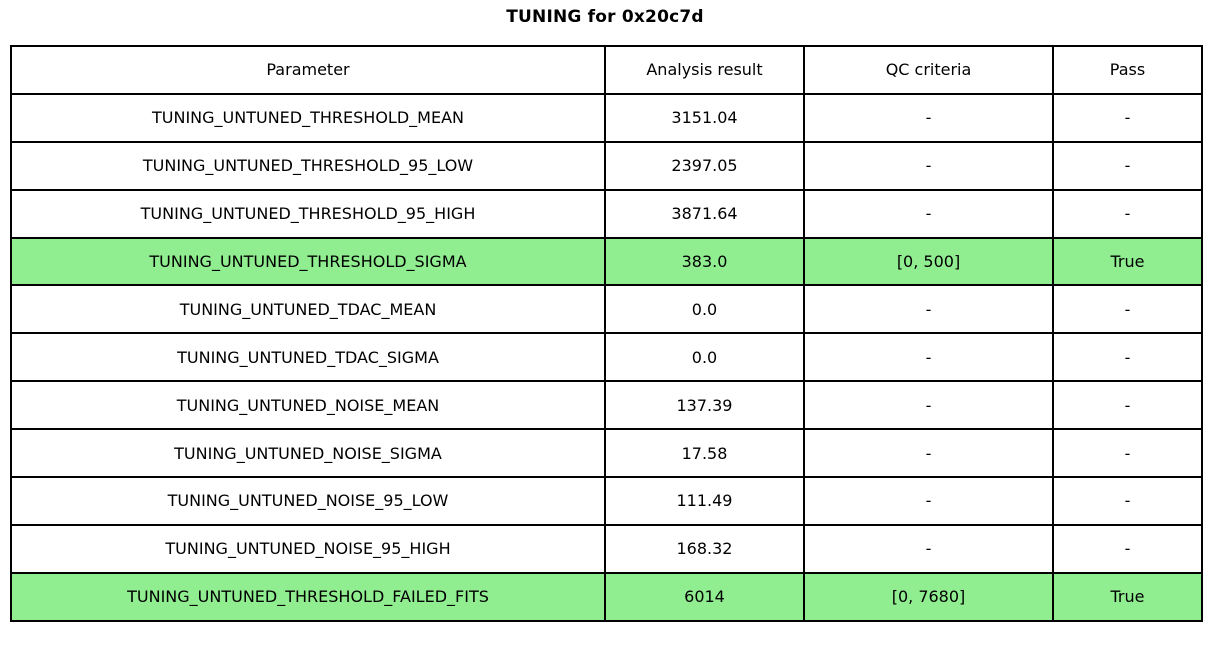 The width and height of the screenshot is (1210, 655). What do you see at coordinates (704, 405) in the screenshot?
I see `analysis-result-cell: 137.39` at bounding box center [704, 405].